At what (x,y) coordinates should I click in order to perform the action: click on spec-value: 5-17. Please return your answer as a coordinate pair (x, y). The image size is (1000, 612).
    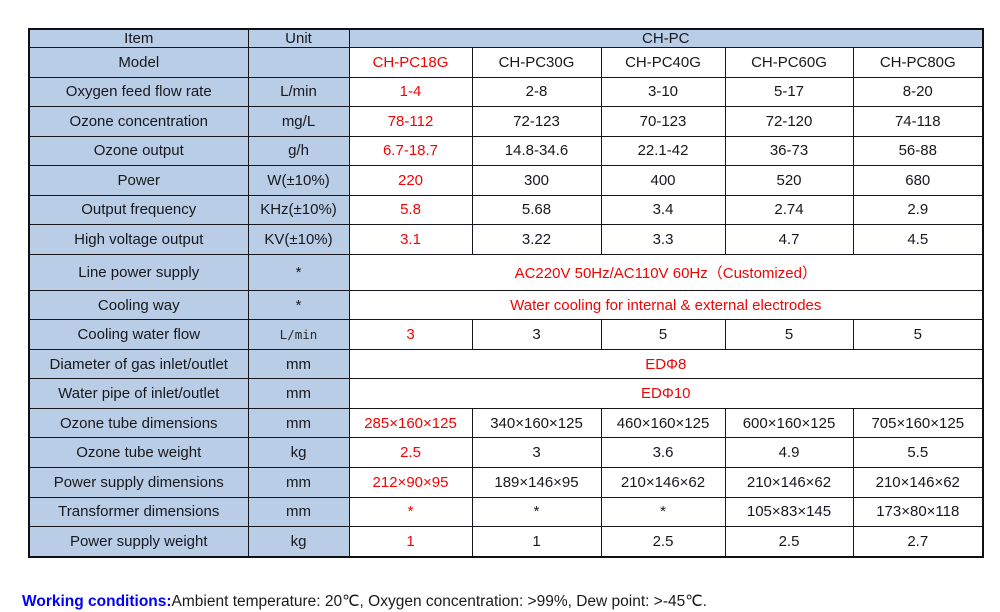
    Looking at the image, I should click on (789, 92).